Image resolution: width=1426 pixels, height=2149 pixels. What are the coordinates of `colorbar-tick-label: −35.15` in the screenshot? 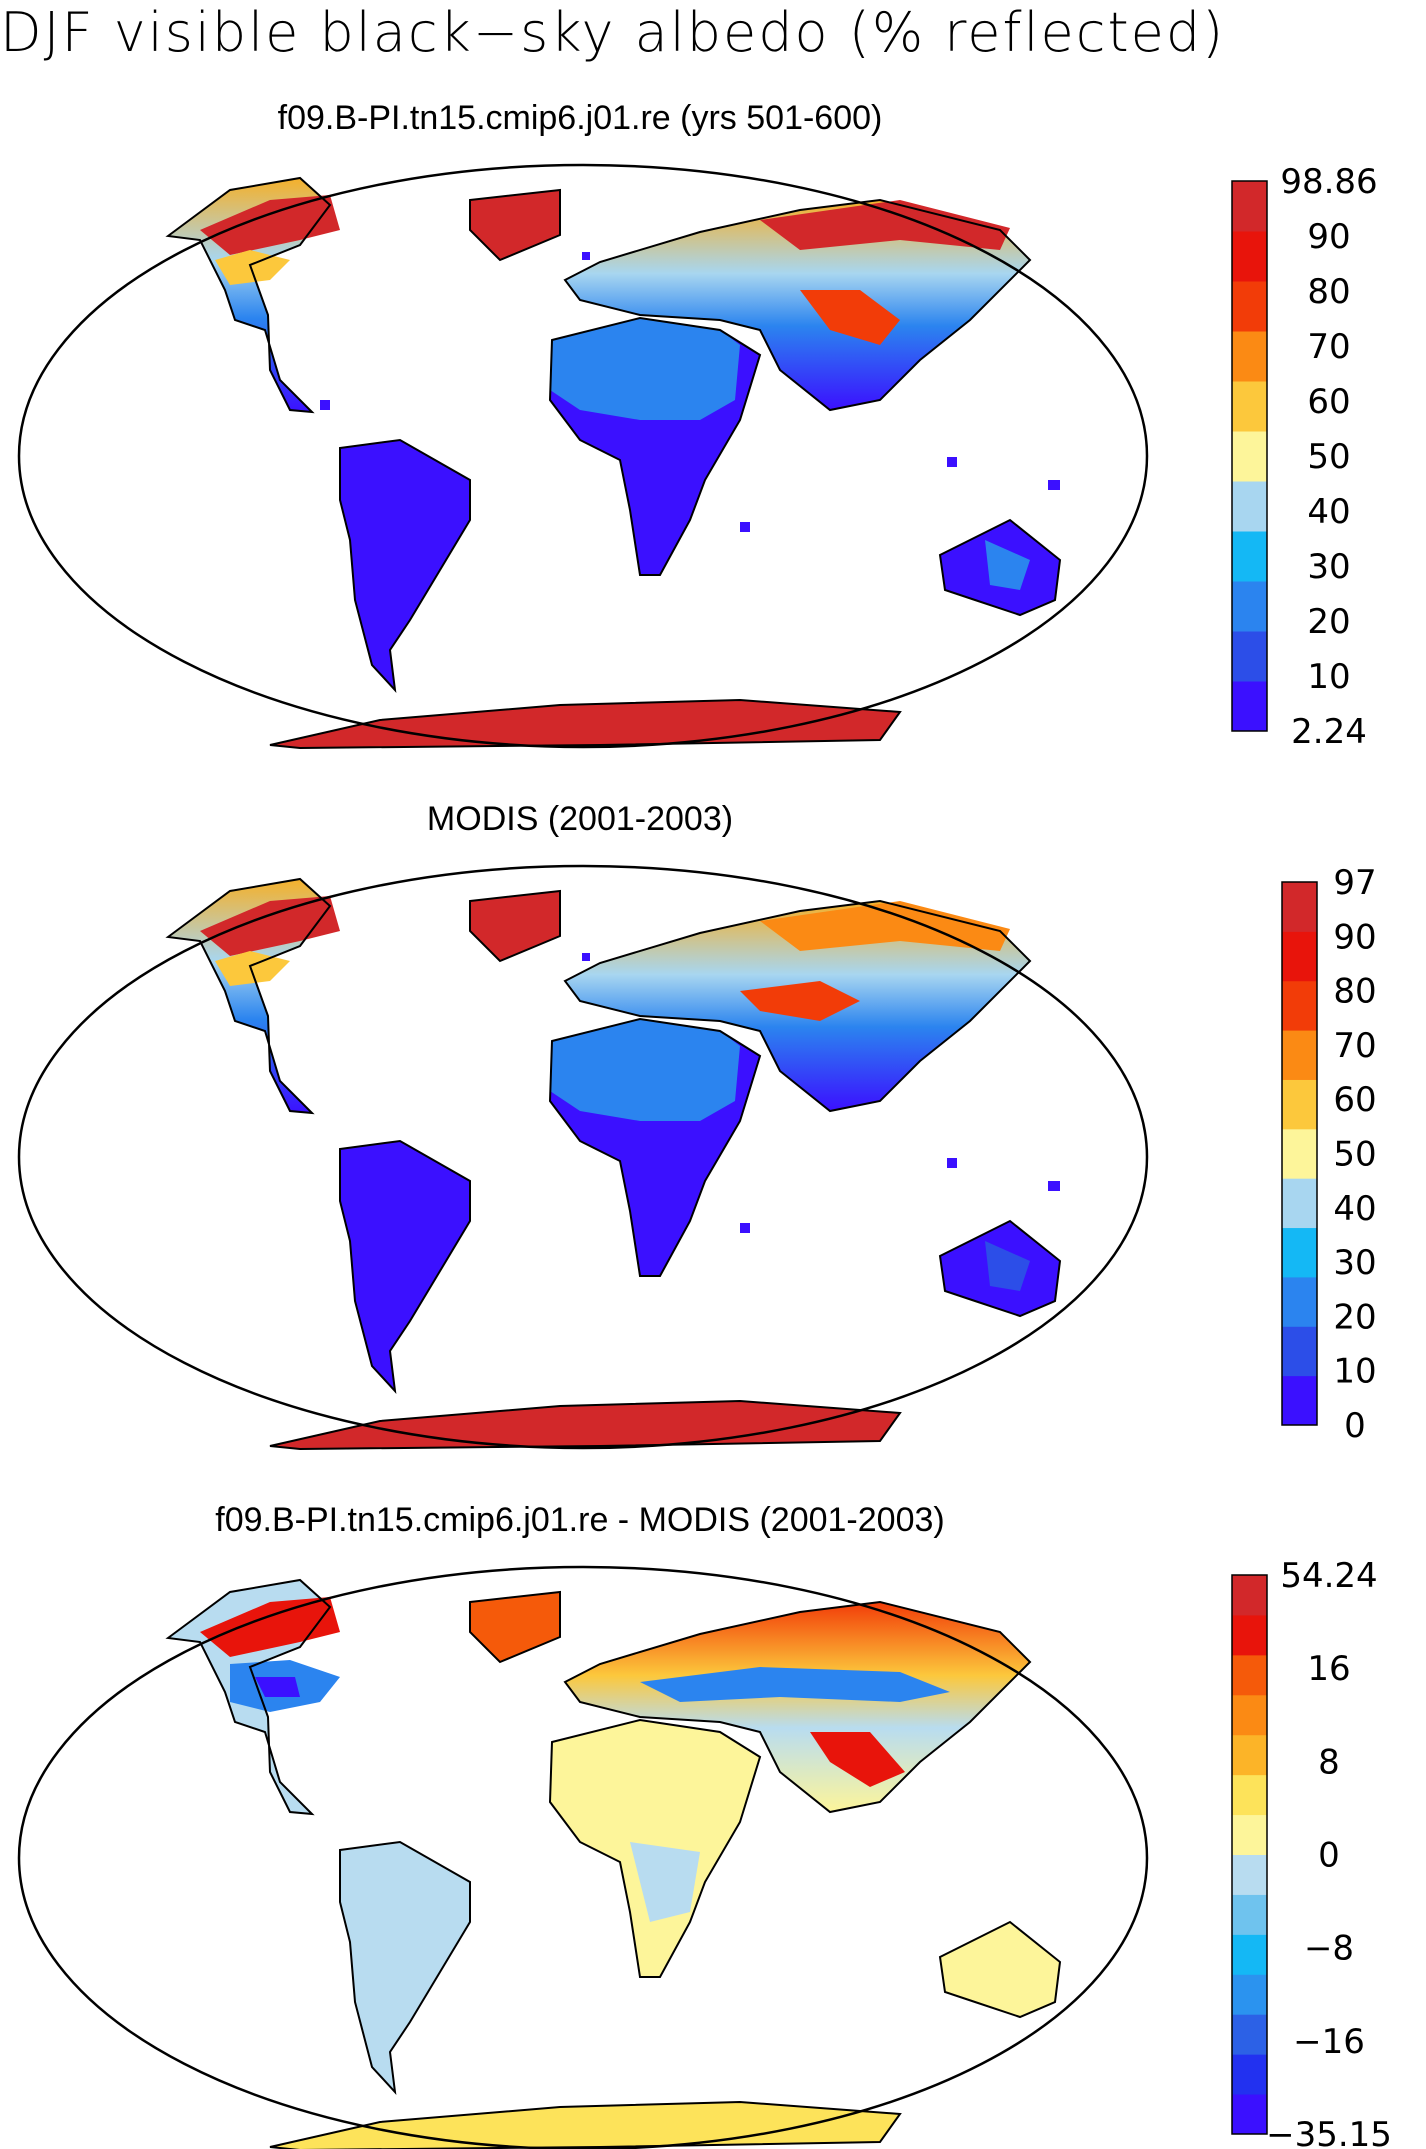 It's located at (1329, 2132).